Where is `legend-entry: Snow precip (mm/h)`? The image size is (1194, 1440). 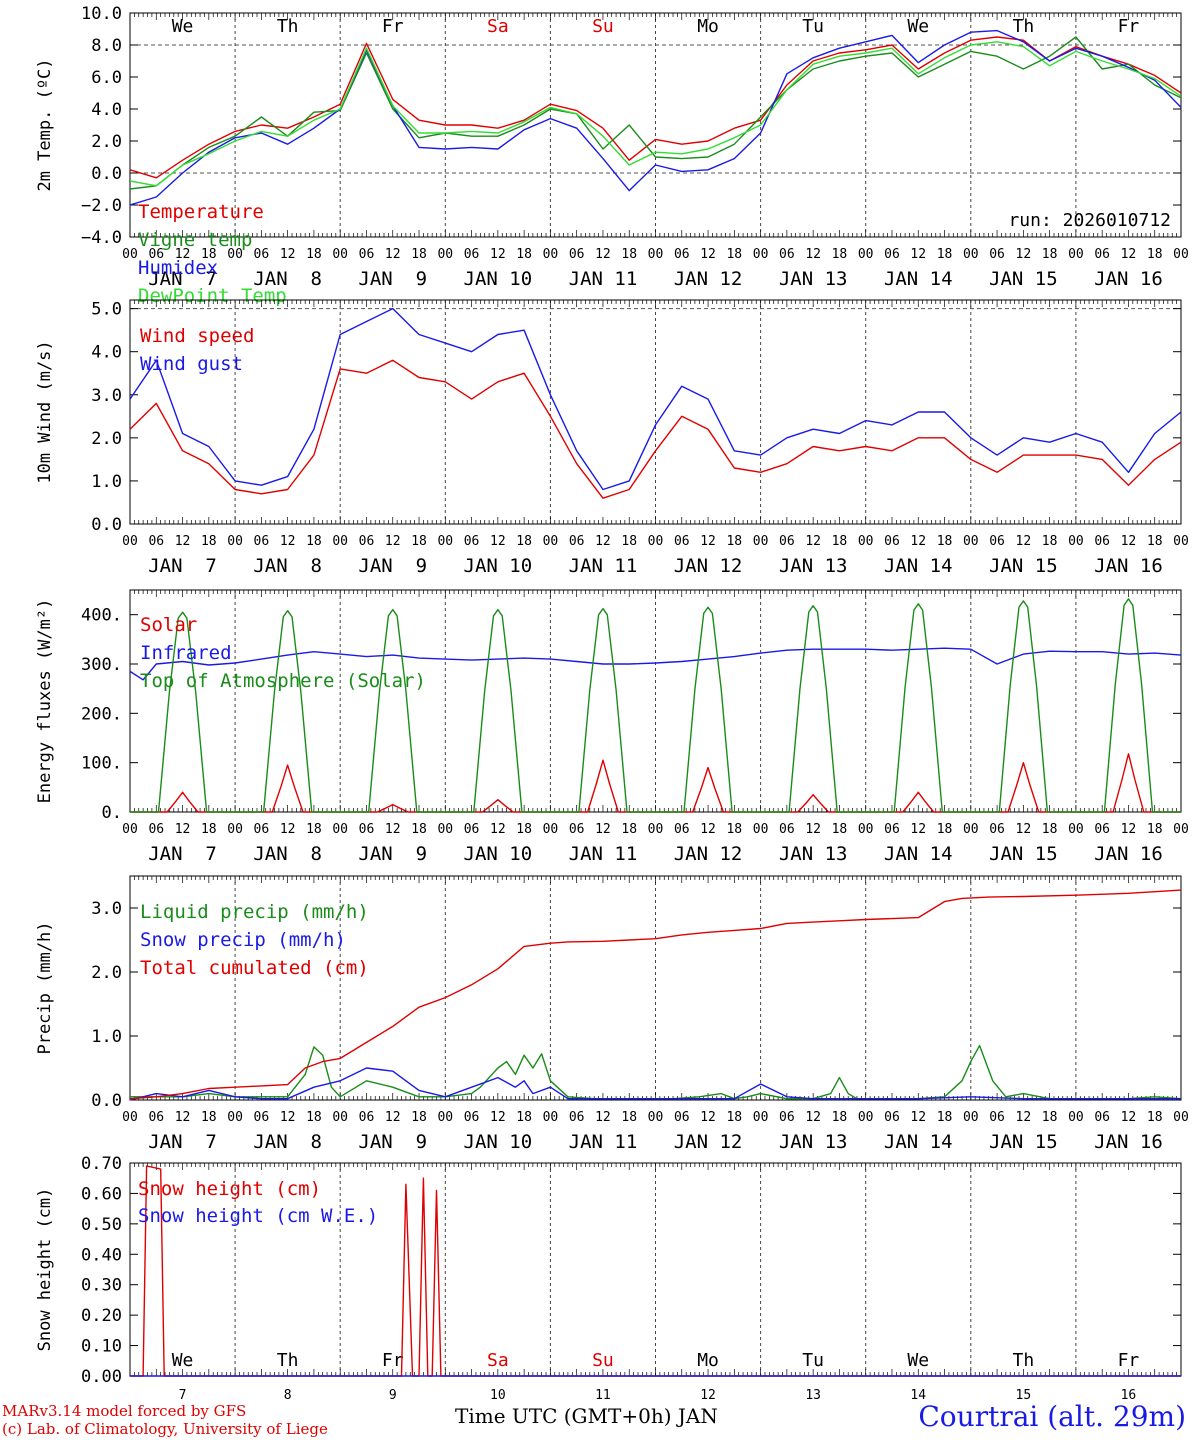
legend-entry: Snow precip (mm/h) is located at coordinates (243, 940).